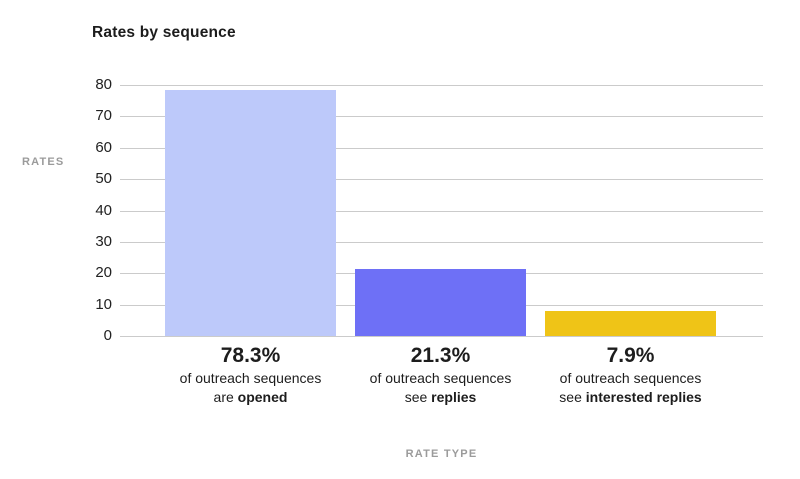  Describe the element at coordinates (250, 355) in the screenshot. I see `category-percentage: 78.3%` at that location.